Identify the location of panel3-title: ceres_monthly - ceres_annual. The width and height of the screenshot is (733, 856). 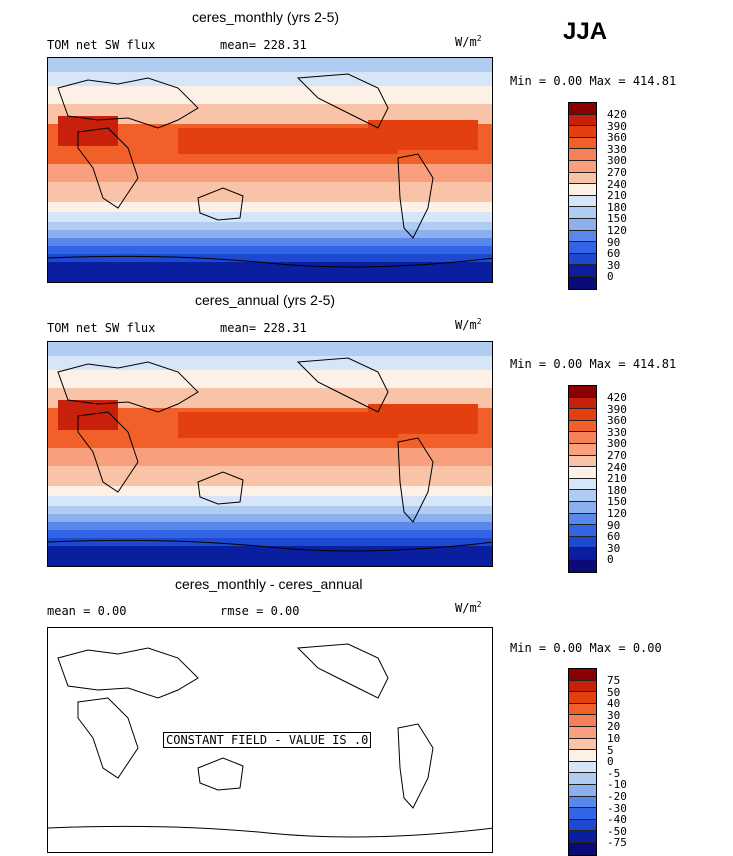
(269, 584).